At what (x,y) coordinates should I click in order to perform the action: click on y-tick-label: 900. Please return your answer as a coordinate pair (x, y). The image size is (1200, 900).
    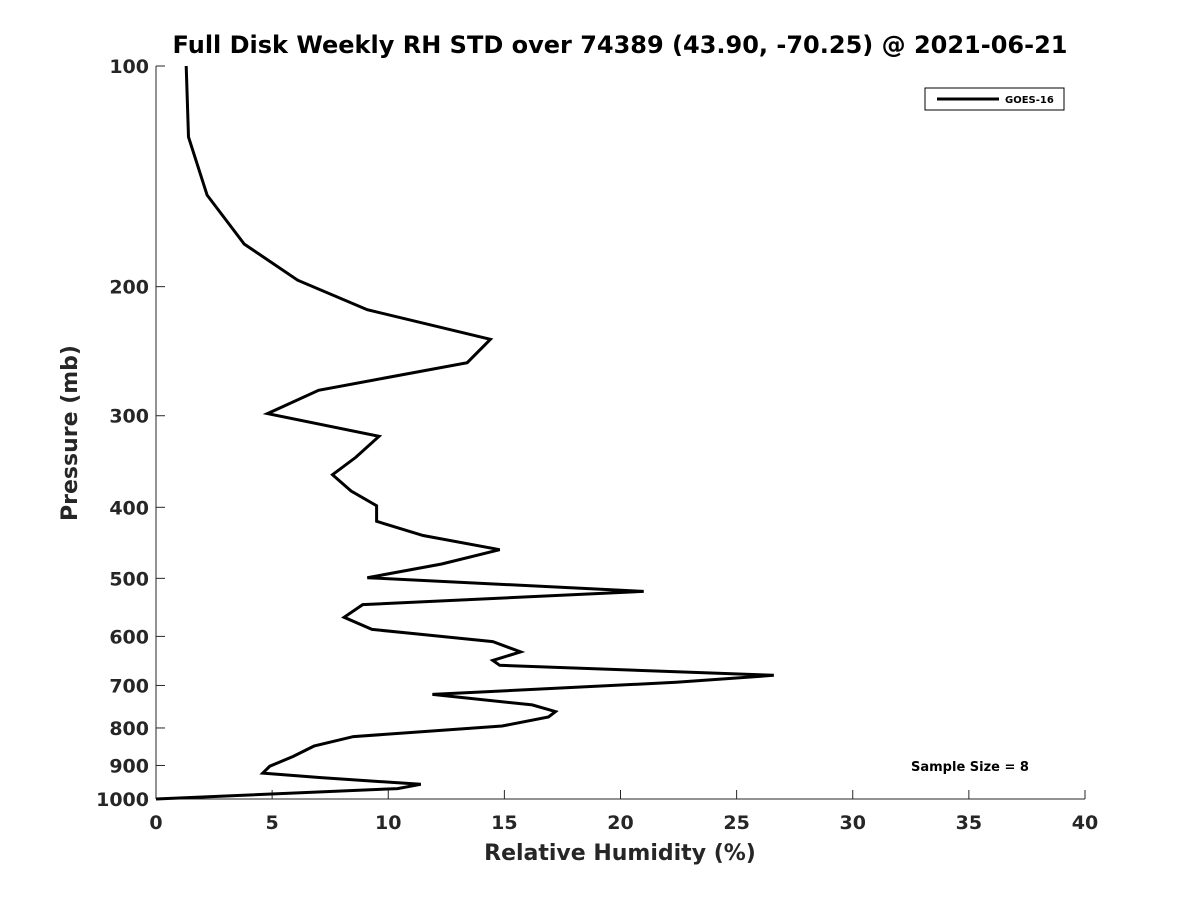
    Looking at the image, I should click on (129, 766).